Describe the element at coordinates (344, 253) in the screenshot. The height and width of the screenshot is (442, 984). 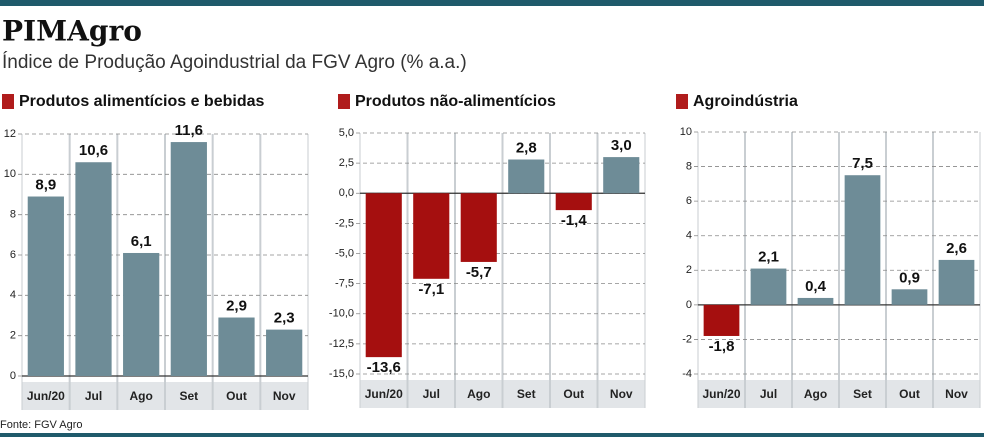
I see `y-tick-label: -5,0` at that location.